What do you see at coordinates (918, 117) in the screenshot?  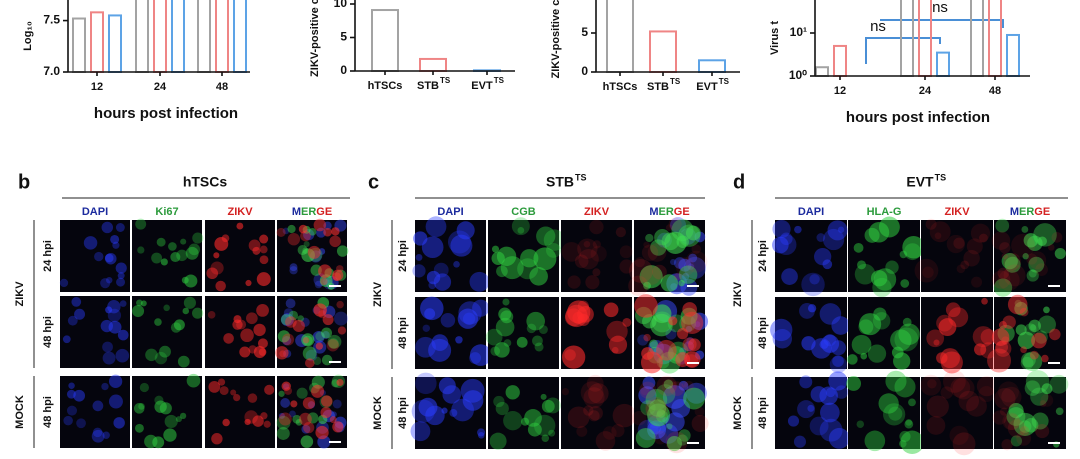 I see `x-axis-label: hours post infection` at bounding box center [918, 117].